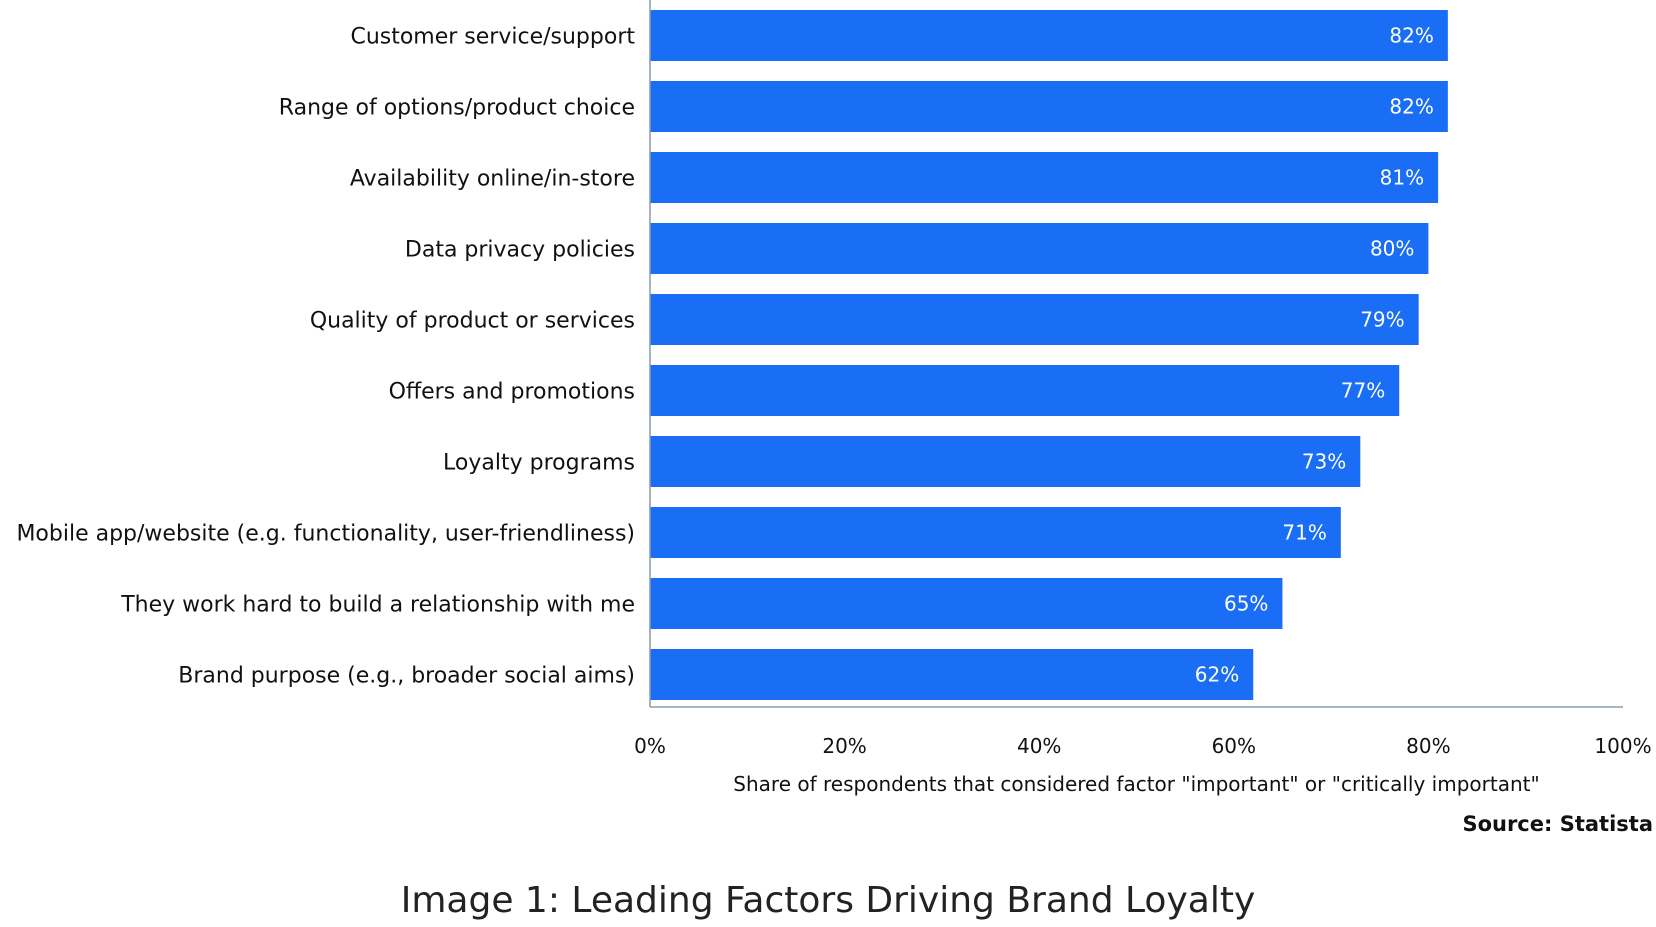 The image size is (1656, 927). What do you see at coordinates (1234, 746) in the screenshot?
I see `x-tick-label: 60%` at bounding box center [1234, 746].